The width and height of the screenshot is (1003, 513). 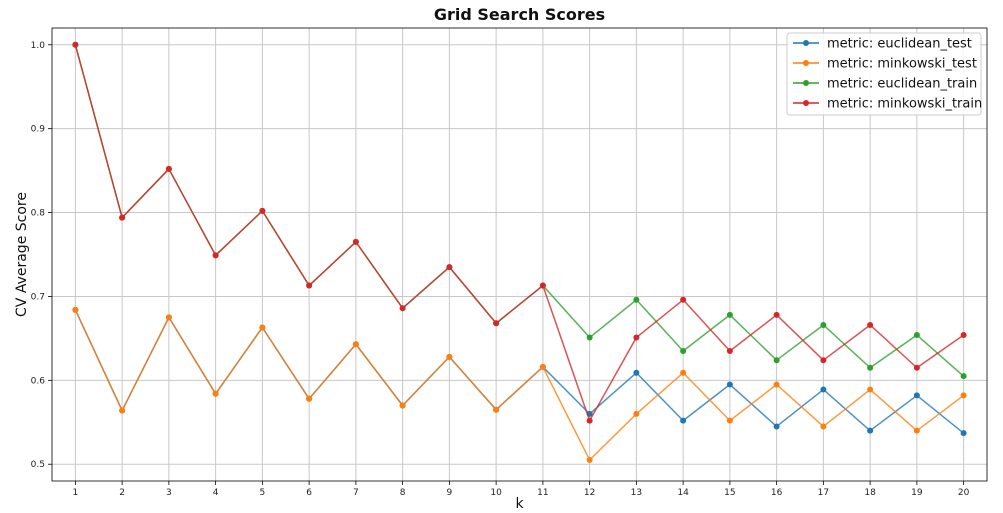 What do you see at coordinates (356, 493) in the screenshot?
I see `x-tick-label: 7` at bounding box center [356, 493].